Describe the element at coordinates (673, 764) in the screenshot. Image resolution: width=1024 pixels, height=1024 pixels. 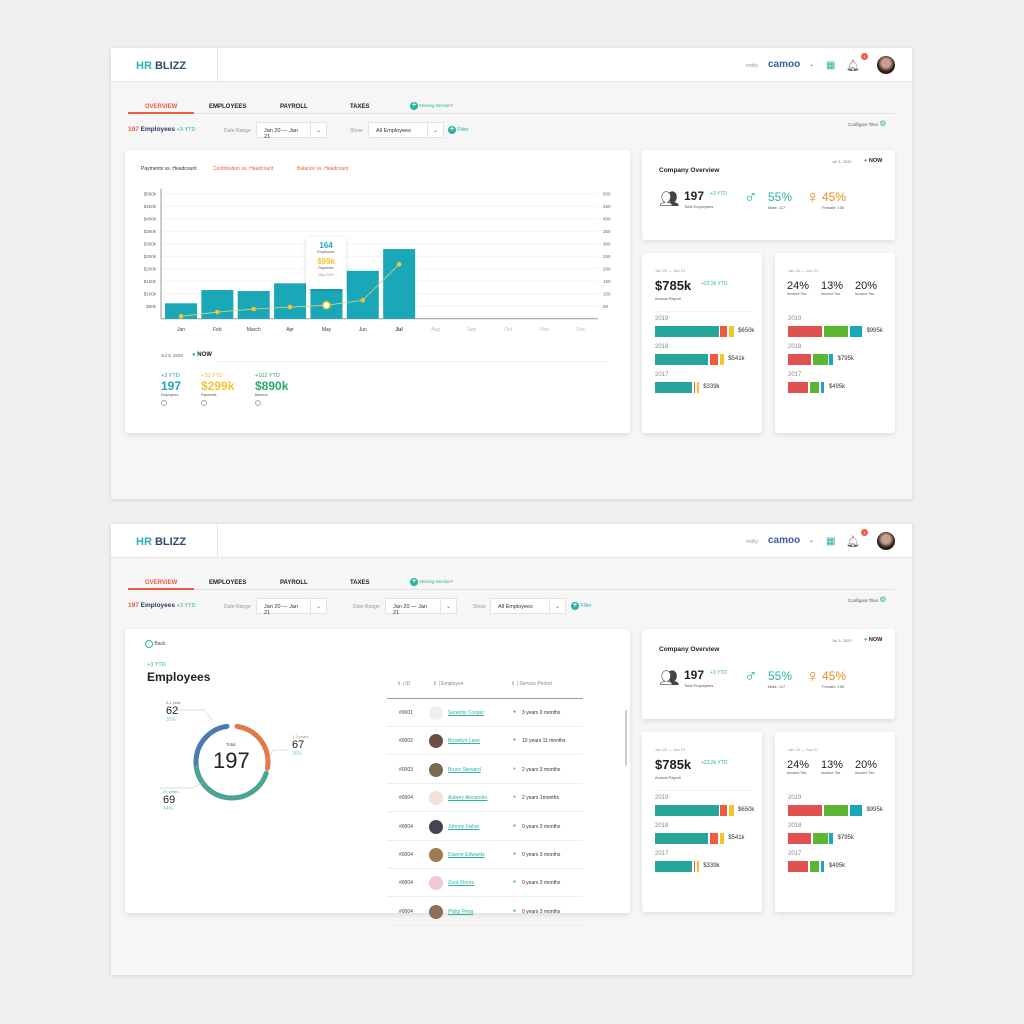
I see `payroll-value: $785k` at that location.